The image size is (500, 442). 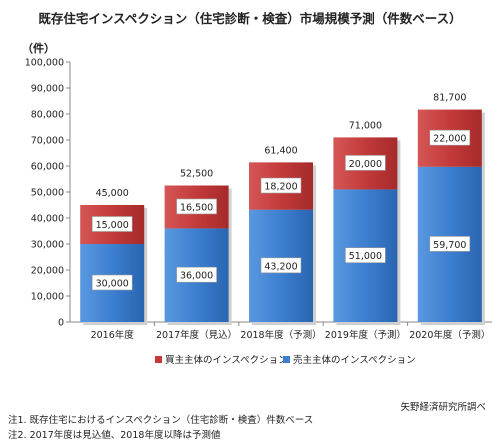 I want to click on y-tick-label: 80,000, so click(x=47, y=115).